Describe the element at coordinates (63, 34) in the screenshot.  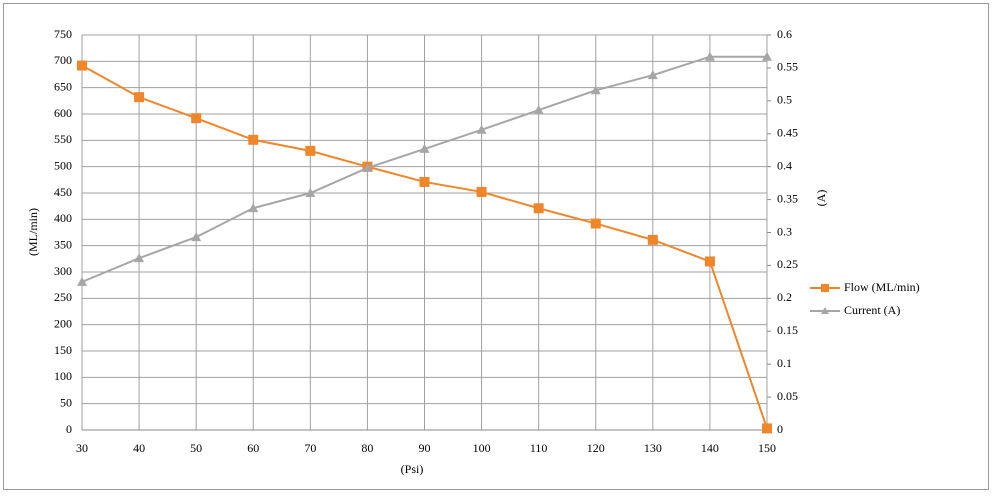
I see `y-tick-label: 750` at that location.